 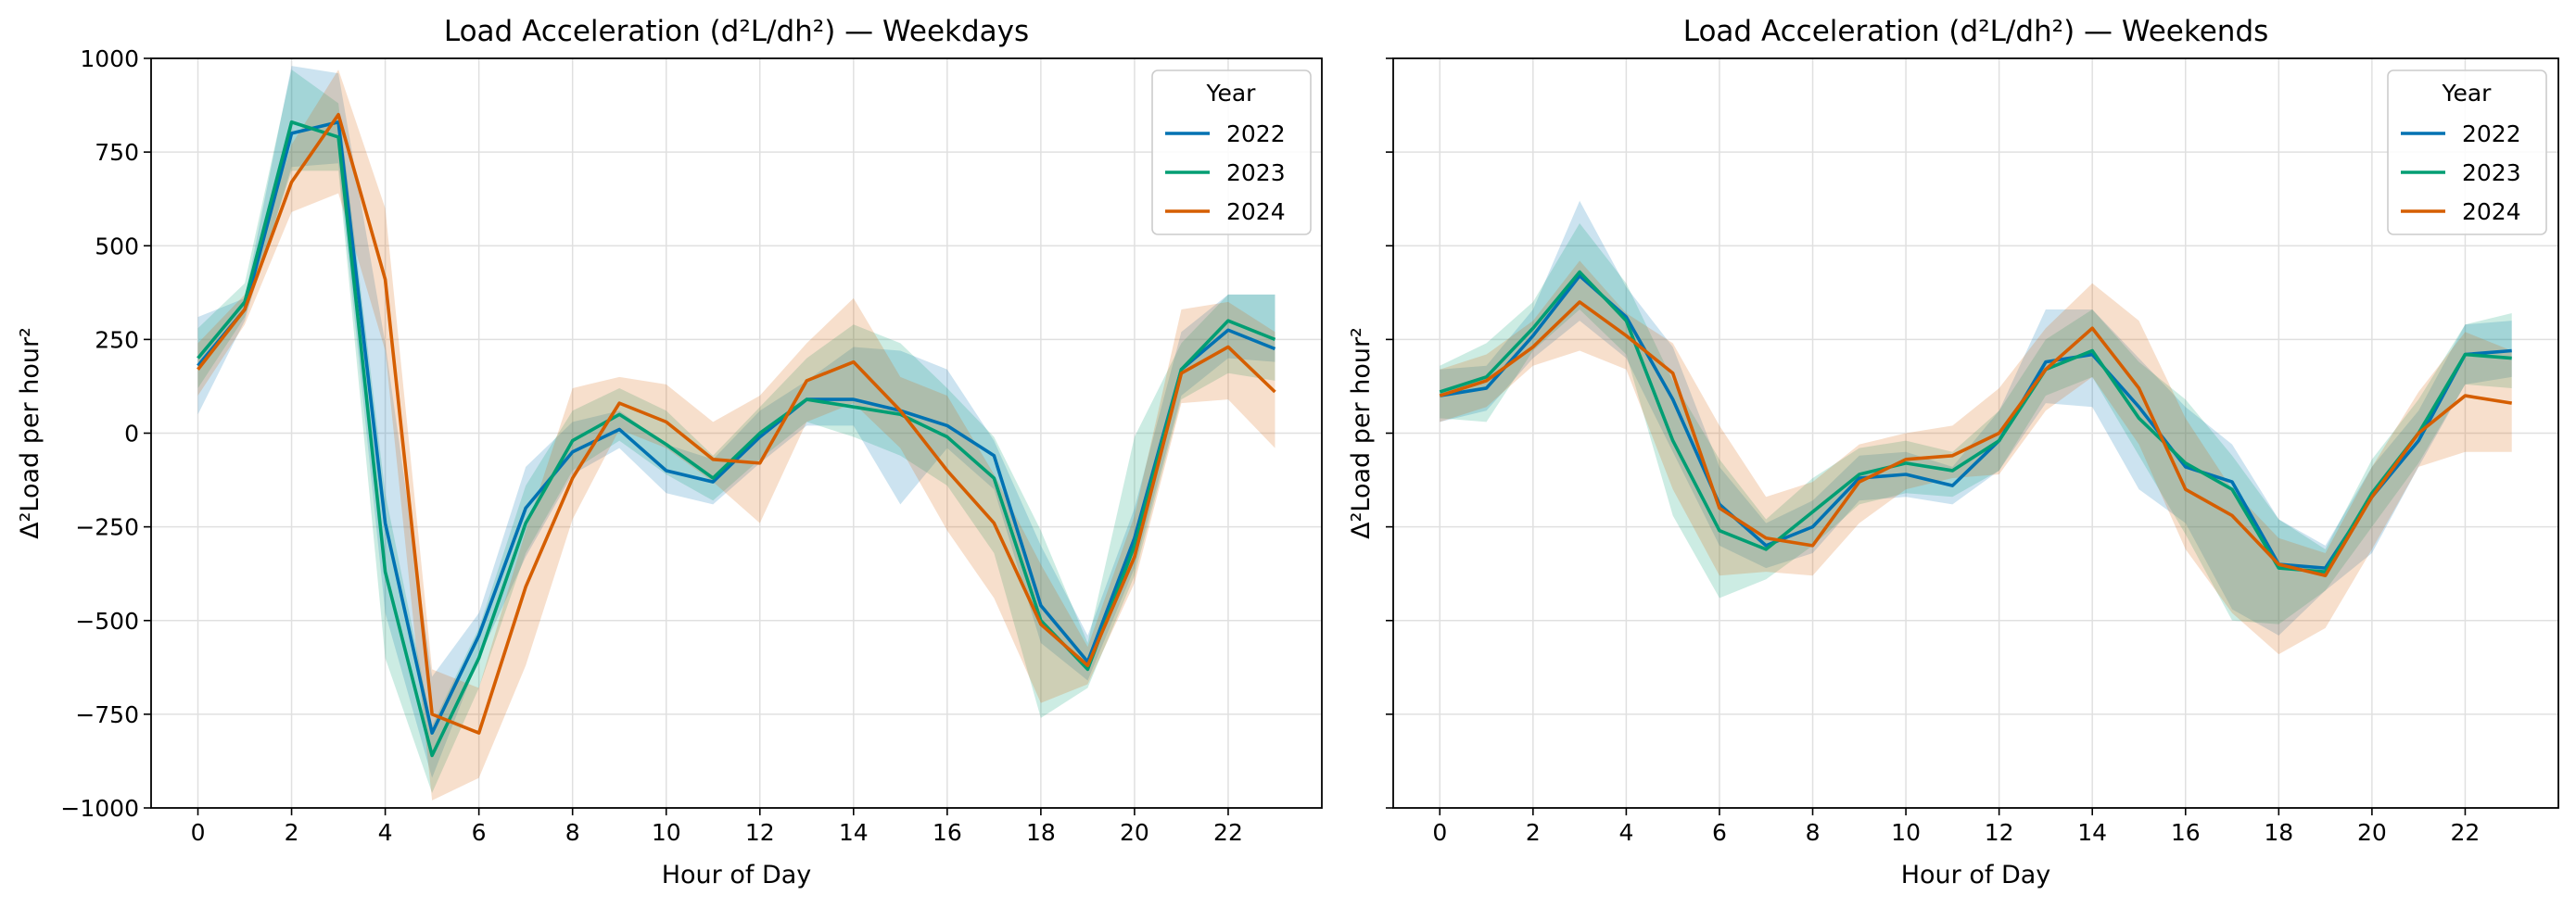 I want to click on y-tick-label: −500, so click(x=107, y=621).